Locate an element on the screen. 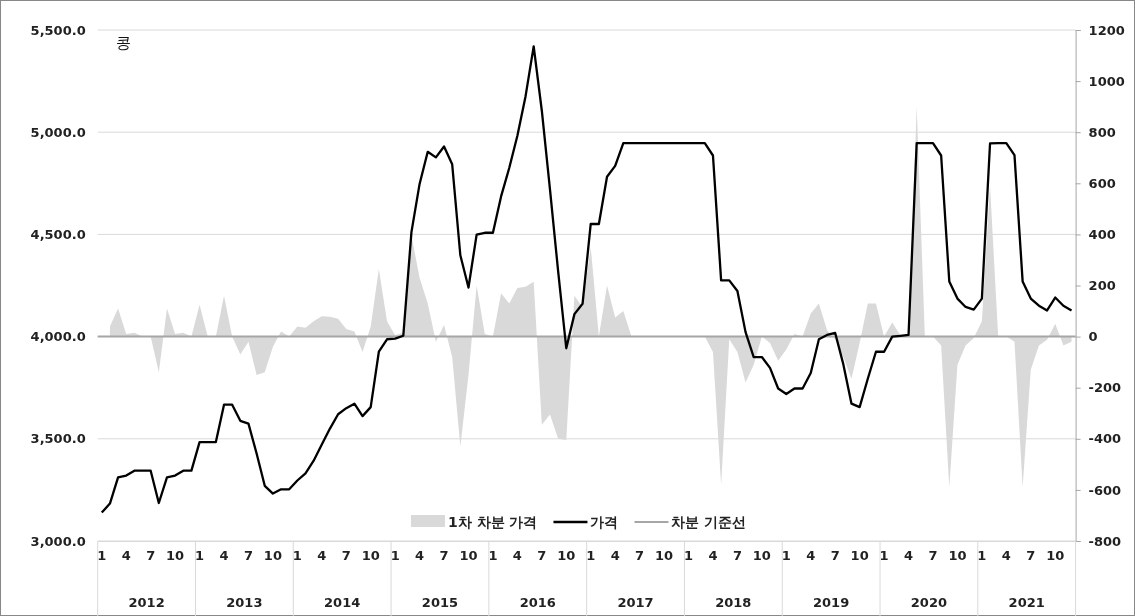 Image resolution: width=1135 pixels, height=616 pixels. y2-tick-label: 600 is located at coordinates (1102, 183).